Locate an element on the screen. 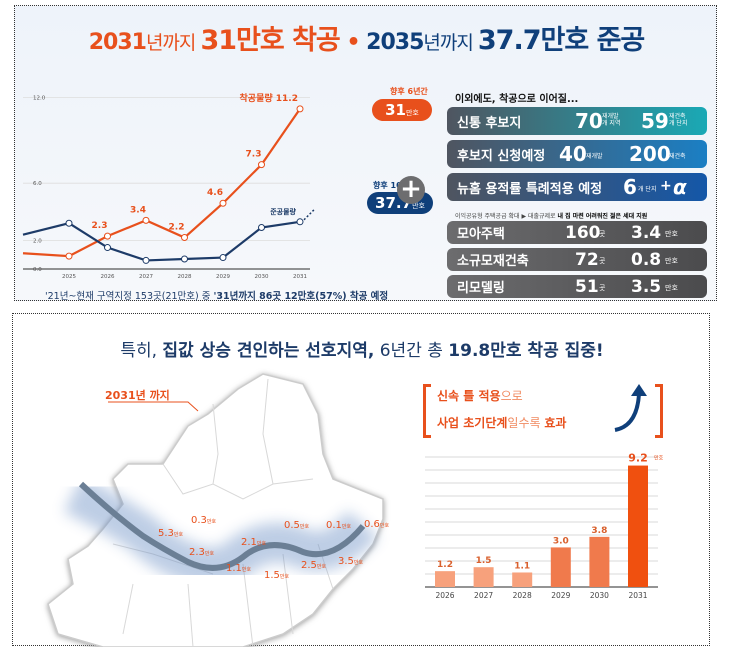 Image resolution: width=749 pixels, height=653 pixels. row-value-2: 200 is located at coordinates (650, 154).